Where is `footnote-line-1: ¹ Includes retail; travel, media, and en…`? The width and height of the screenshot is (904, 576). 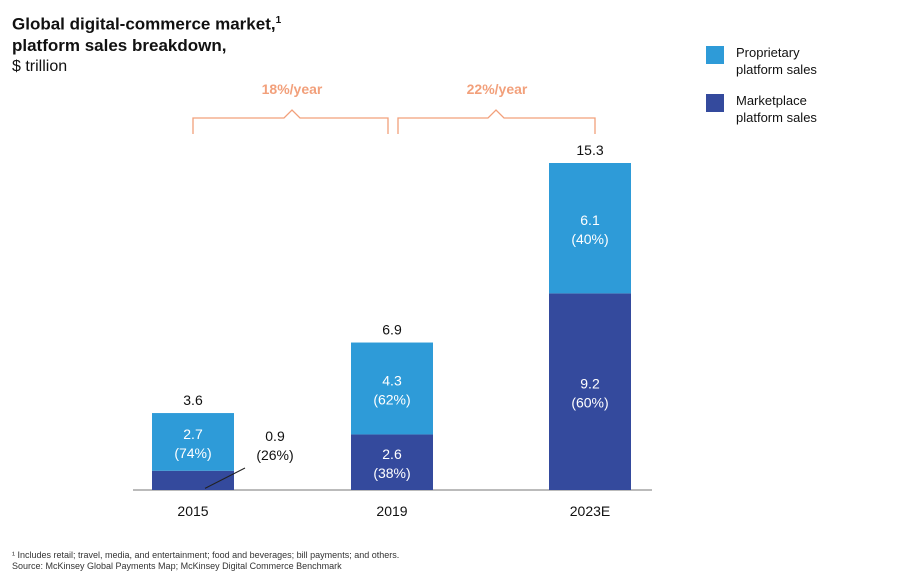 footnote-line-1: ¹ Includes retail; travel, media, and en… is located at coordinates (206, 555).